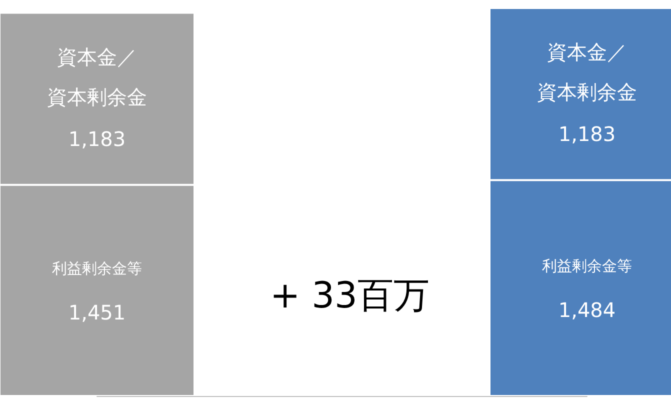  I want to click on annotation: + 33百万, so click(350, 296).